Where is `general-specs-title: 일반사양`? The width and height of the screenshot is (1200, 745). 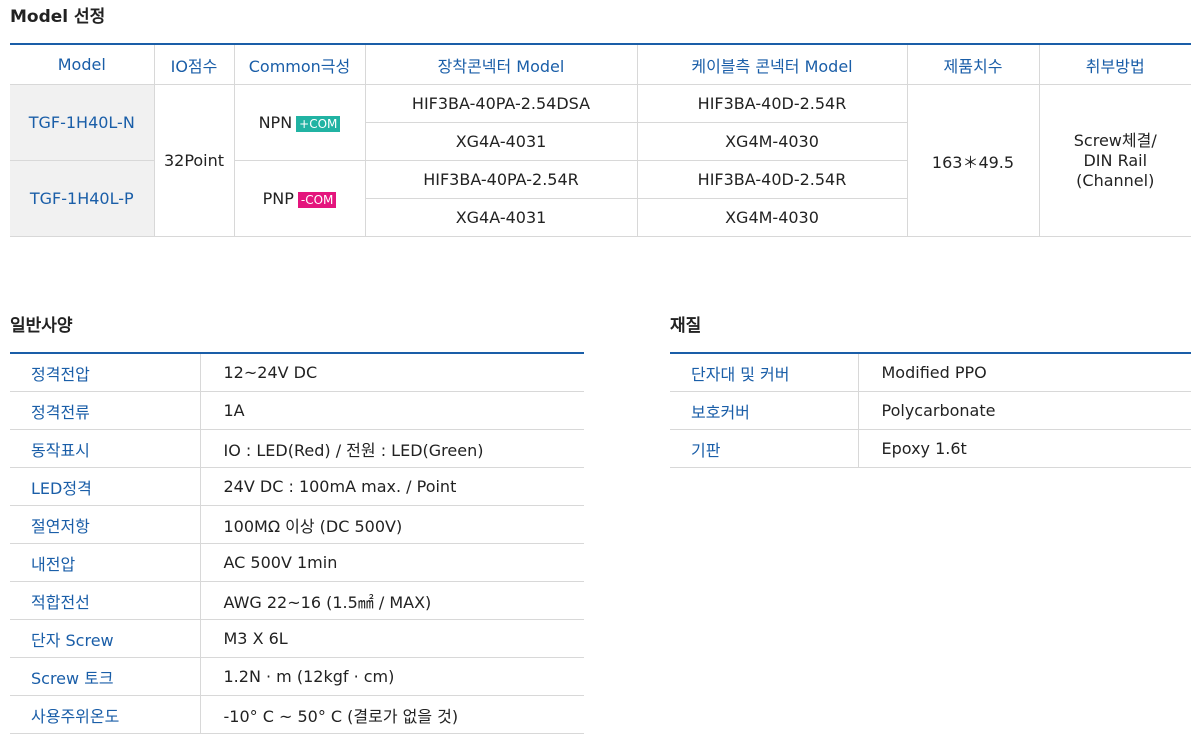
general-specs-title: 일반사양 is located at coordinates (41, 326).